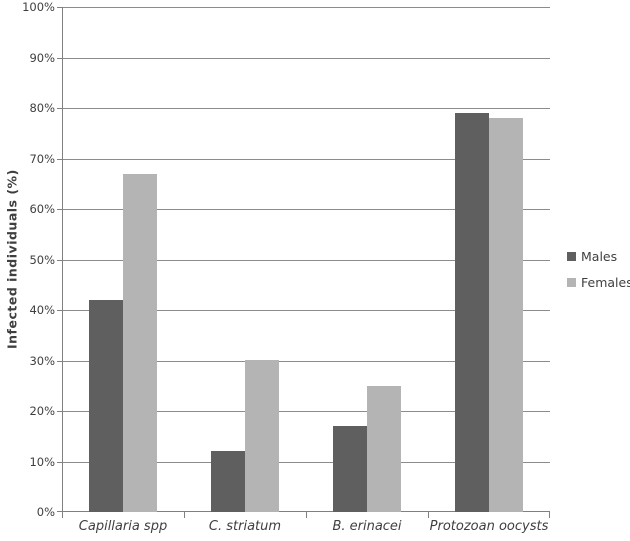 The height and width of the screenshot is (541, 630). Describe the element at coordinates (306, 58) in the screenshot. I see `gridline-90%` at that location.